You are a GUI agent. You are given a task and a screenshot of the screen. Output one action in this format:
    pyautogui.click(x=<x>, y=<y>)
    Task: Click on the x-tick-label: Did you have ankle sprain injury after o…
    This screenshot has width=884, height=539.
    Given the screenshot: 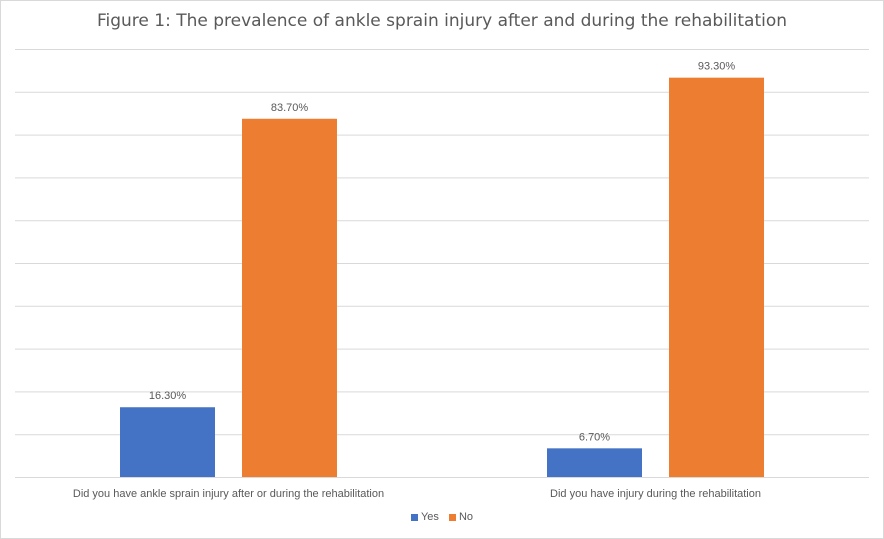 What is the action you would take?
    pyautogui.click(x=228, y=494)
    